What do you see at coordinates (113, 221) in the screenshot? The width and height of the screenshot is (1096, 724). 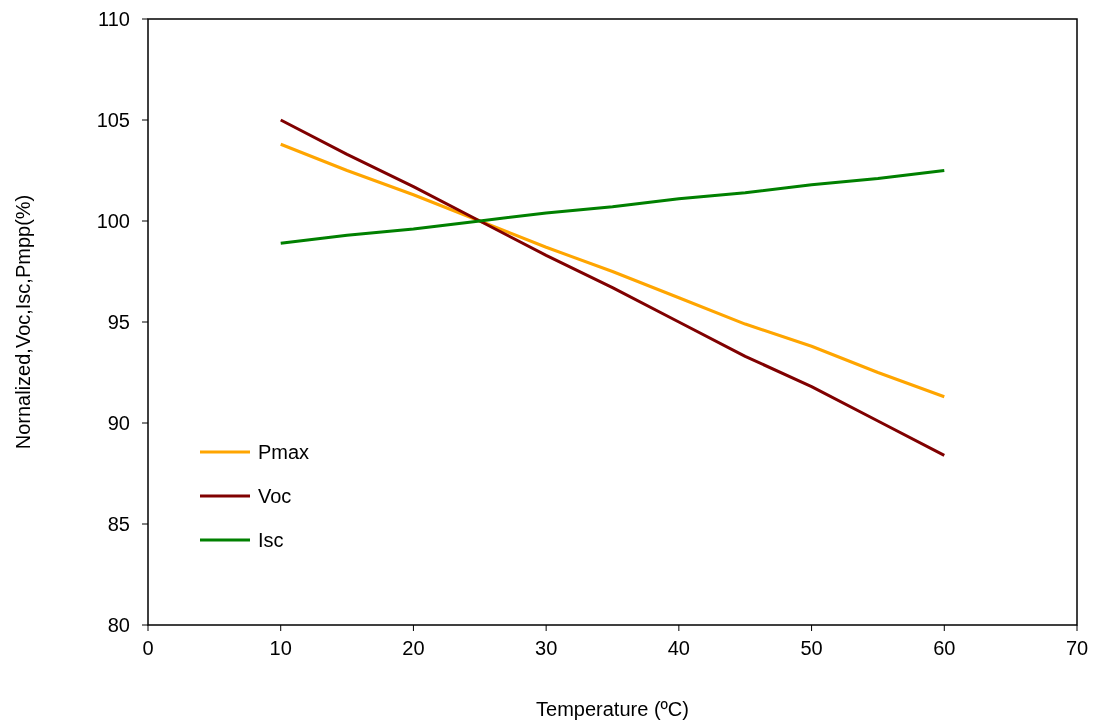 I see `y-tick-label: 100` at bounding box center [113, 221].